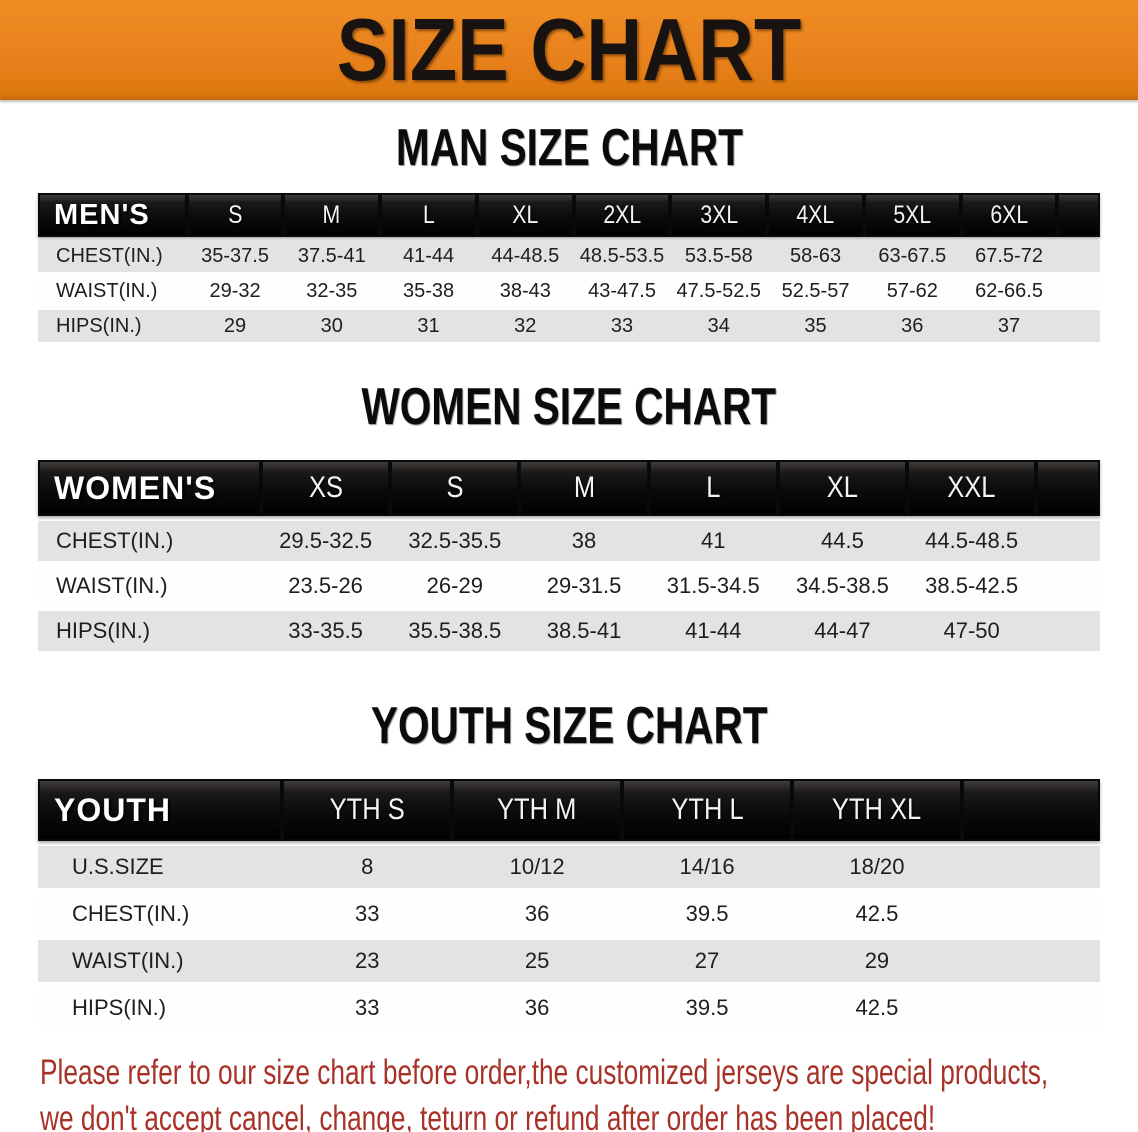 The height and width of the screenshot is (1132, 1138). What do you see at coordinates (103, 630) in the screenshot?
I see `row-label-cell-text: HIPS(IN.)` at bounding box center [103, 630].